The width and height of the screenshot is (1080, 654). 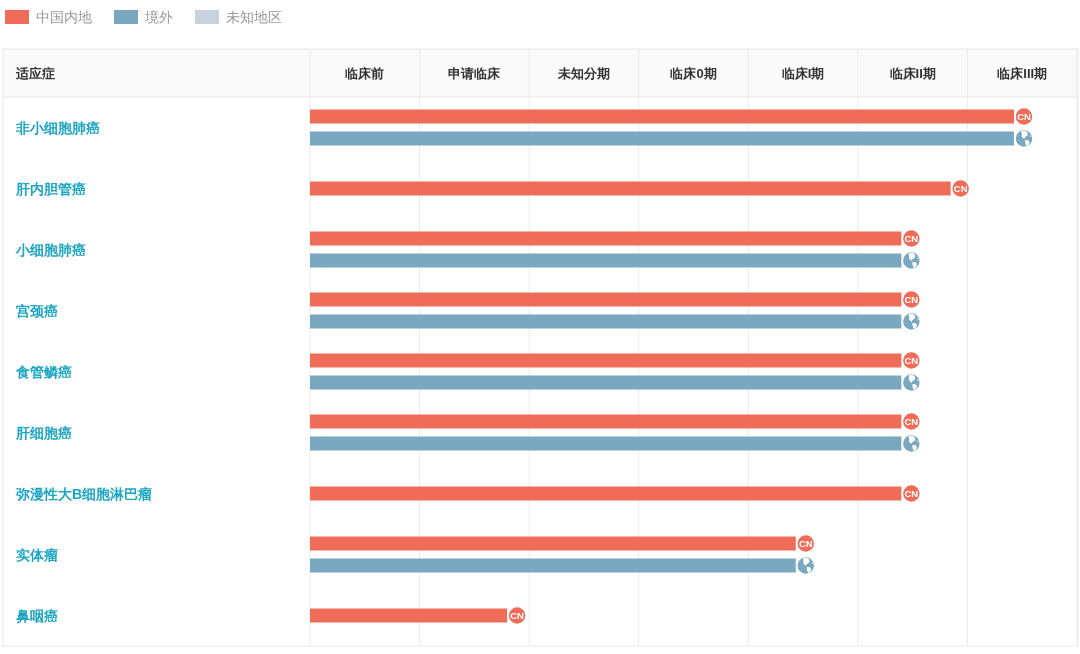 What do you see at coordinates (803, 73) in the screenshot?
I see `text: 临床I期` at bounding box center [803, 73].